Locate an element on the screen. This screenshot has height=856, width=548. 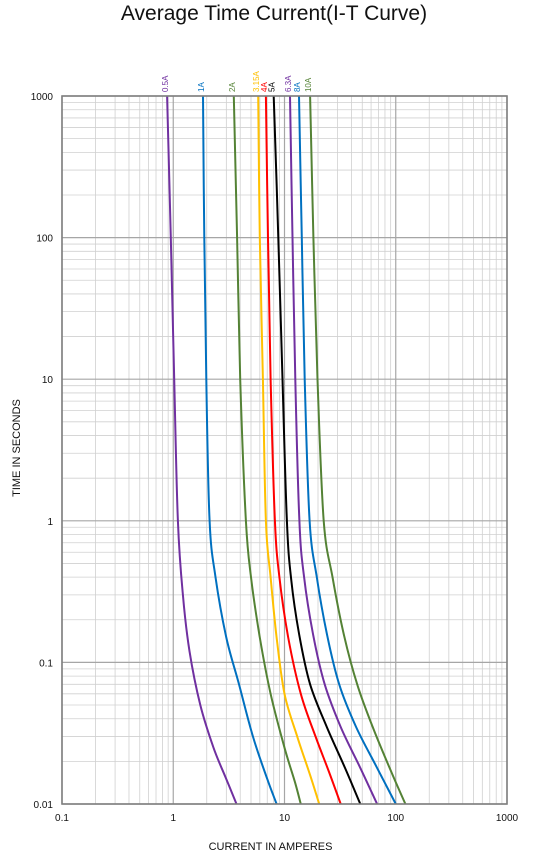
x-tick-label: 100 is located at coordinates (395, 818).